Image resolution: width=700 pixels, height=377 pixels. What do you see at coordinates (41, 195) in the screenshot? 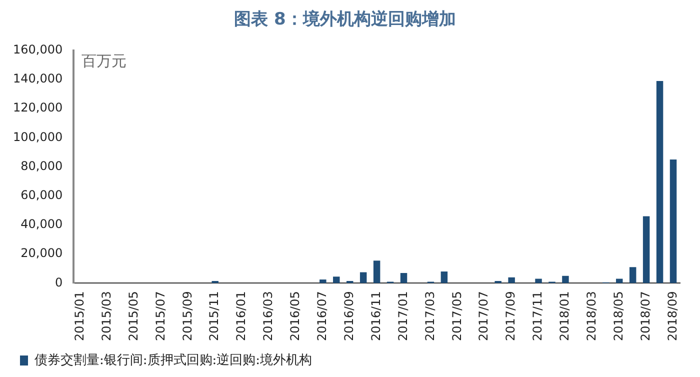
I see `y-tick-label: 60,000` at bounding box center [41, 195].